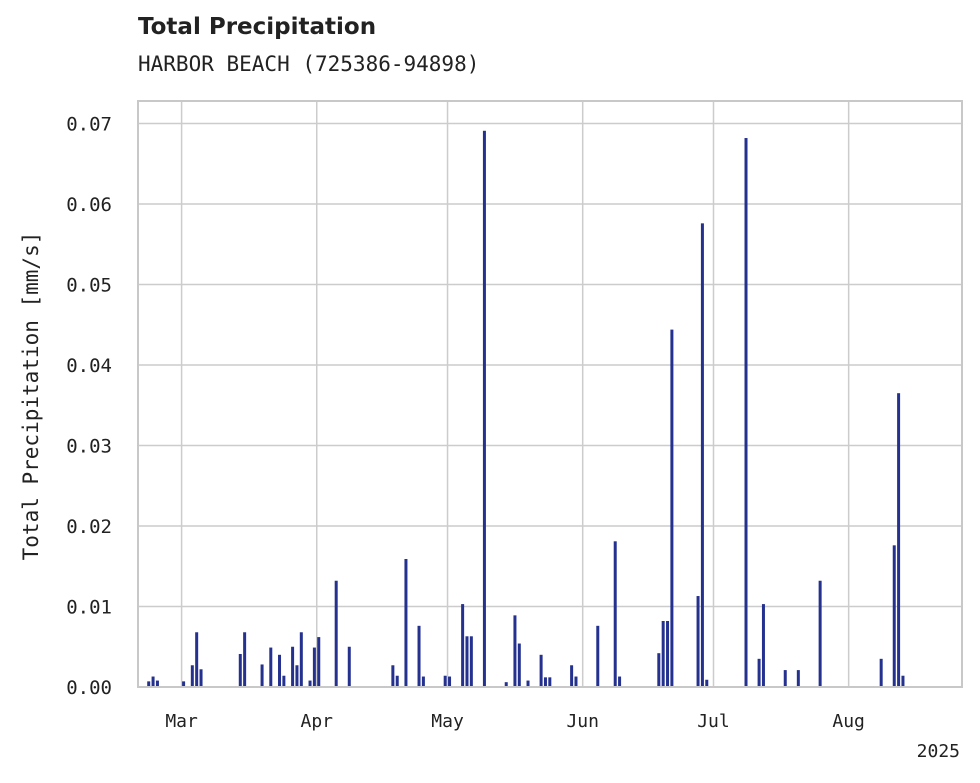 The image size is (980, 783). What do you see at coordinates (316, 721) in the screenshot?
I see `x-tick-label: Apr` at bounding box center [316, 721].